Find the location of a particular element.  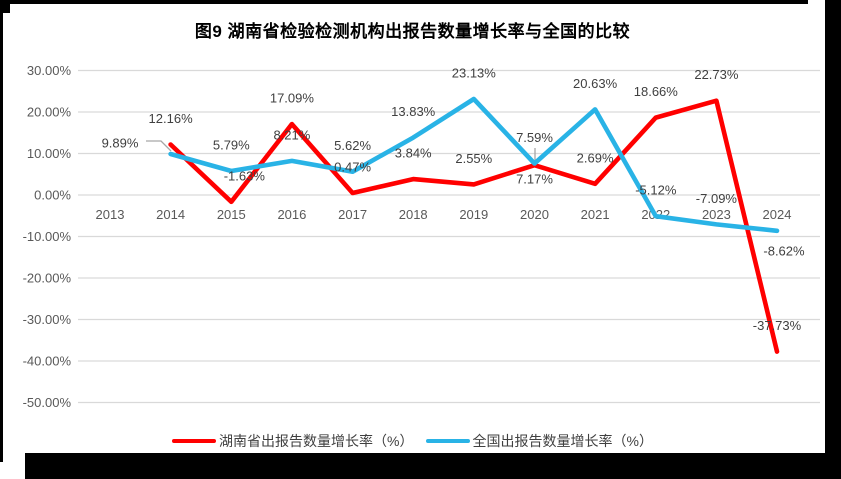

frame-left-bar is located at coordinates (1, 231).